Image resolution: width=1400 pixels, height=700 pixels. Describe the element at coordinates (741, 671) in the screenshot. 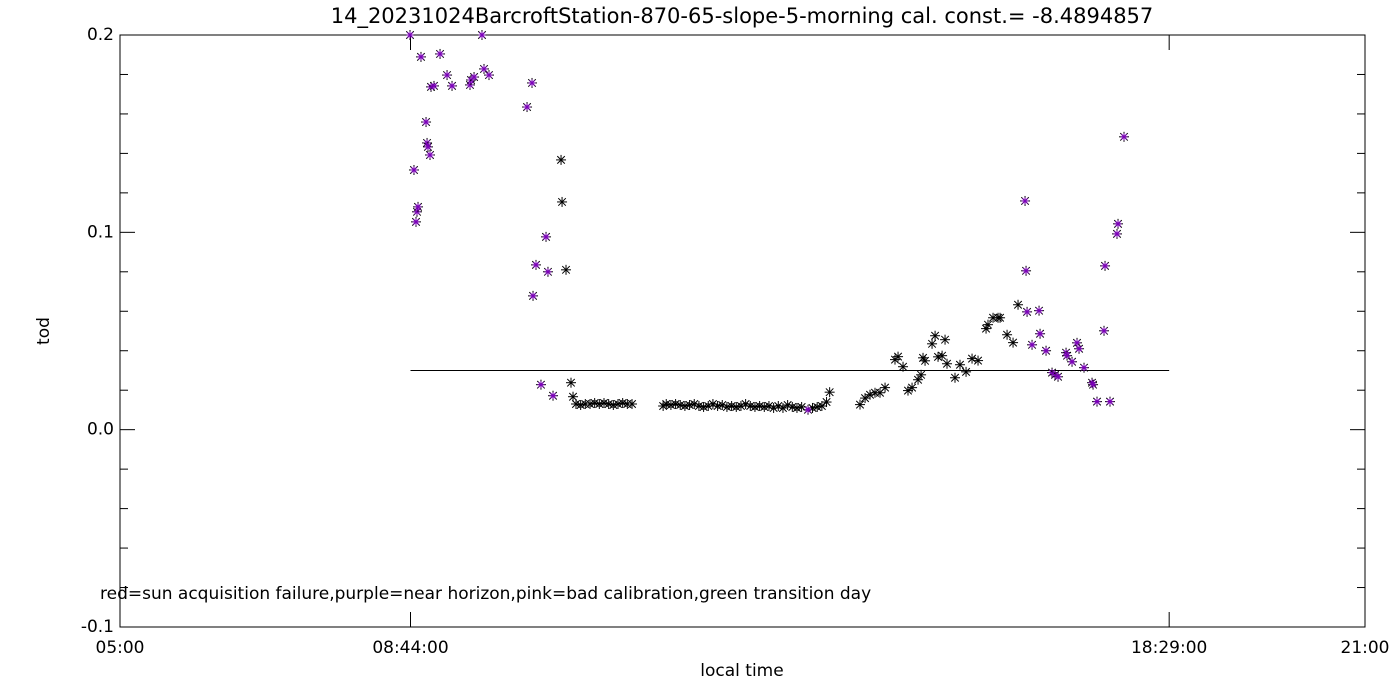

I see `x-axis-label: local time` at that location.